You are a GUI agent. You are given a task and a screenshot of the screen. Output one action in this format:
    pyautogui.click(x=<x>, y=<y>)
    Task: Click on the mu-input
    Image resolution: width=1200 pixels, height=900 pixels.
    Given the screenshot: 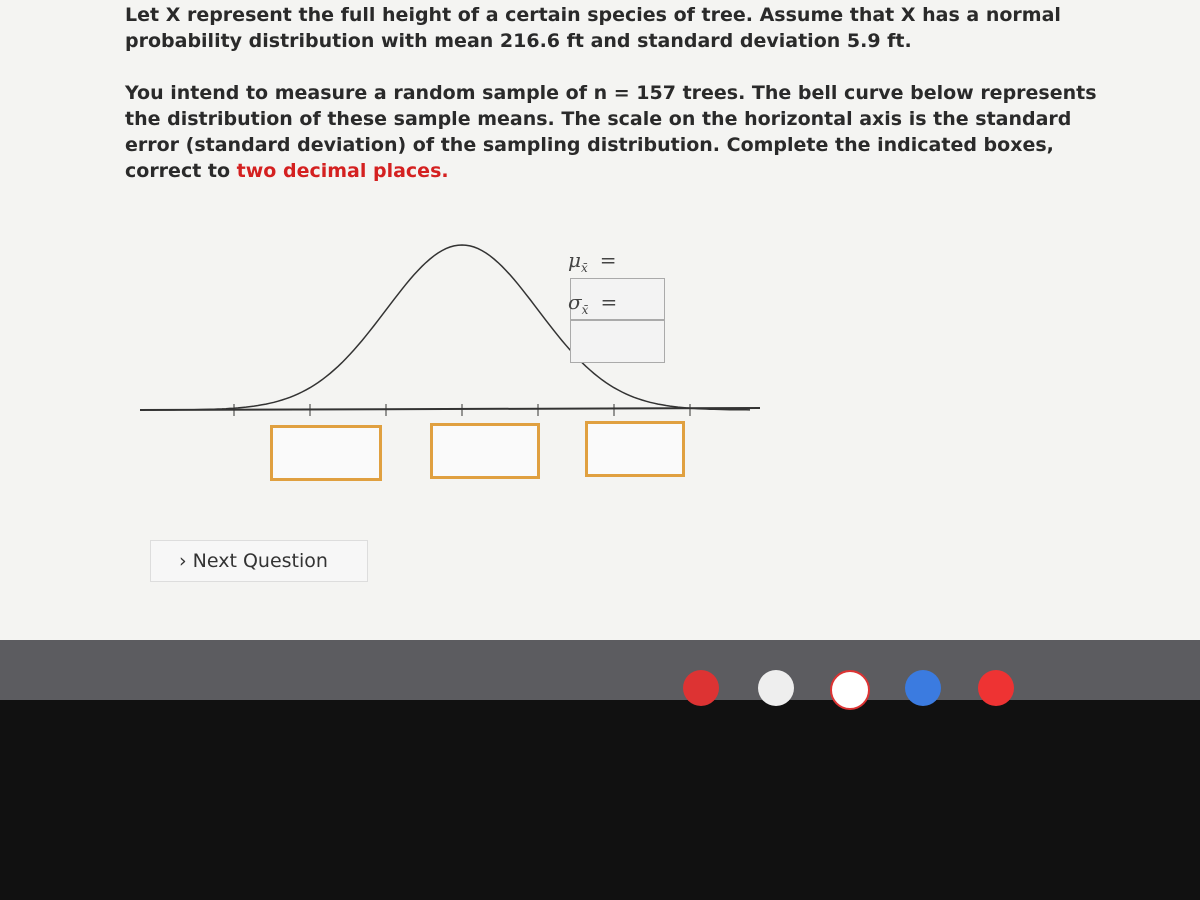 What is the action you would take?
    pyautogui.click(x=617, y=299)
    